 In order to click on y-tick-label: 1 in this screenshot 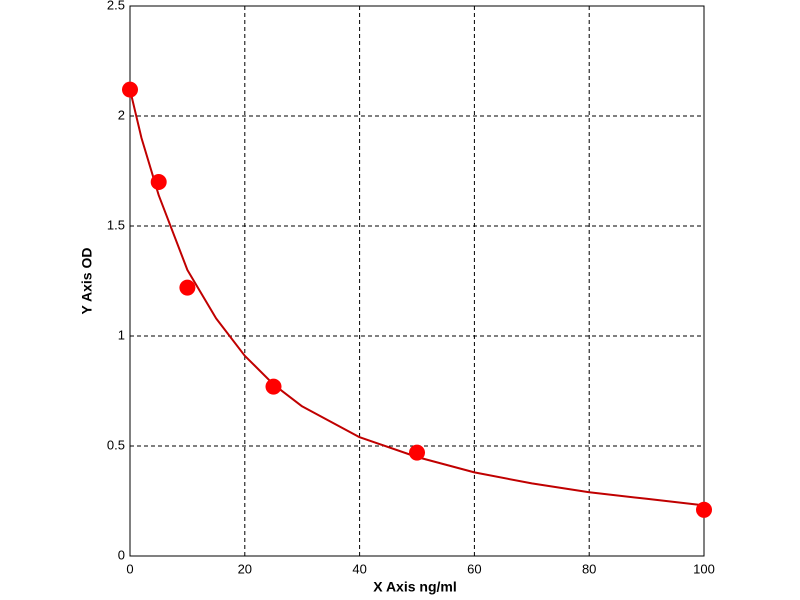, I will do `click(121, 334)`.